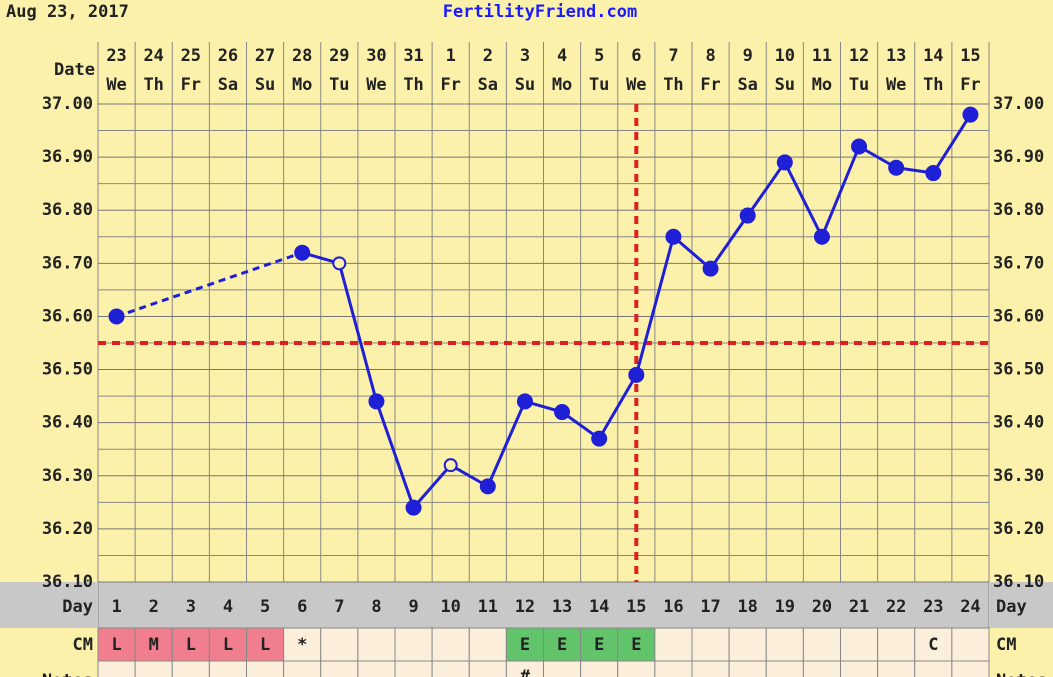 Image resolution: width=1053 pixels, height=677 pixels. Describe the element at coordinates (413, 607) in the screenshot. I see `cycle-day: 9` at that location.